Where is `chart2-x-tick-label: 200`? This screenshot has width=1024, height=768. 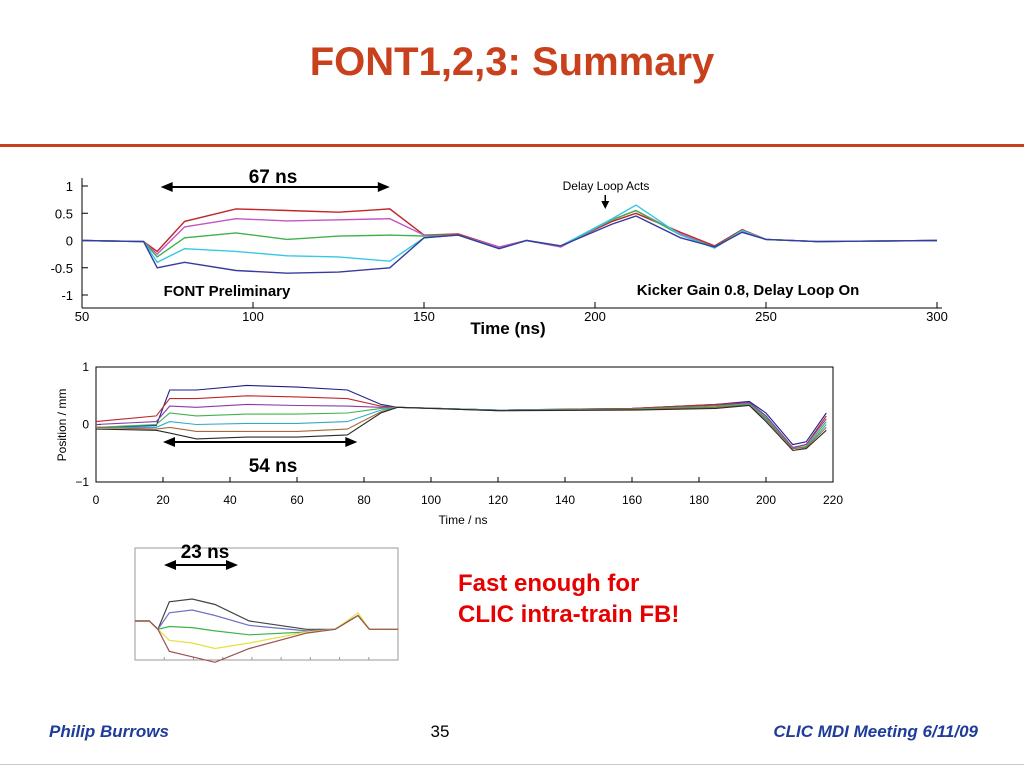 chart2-x-tick-label: 200 is located at coordinates (766, 500).